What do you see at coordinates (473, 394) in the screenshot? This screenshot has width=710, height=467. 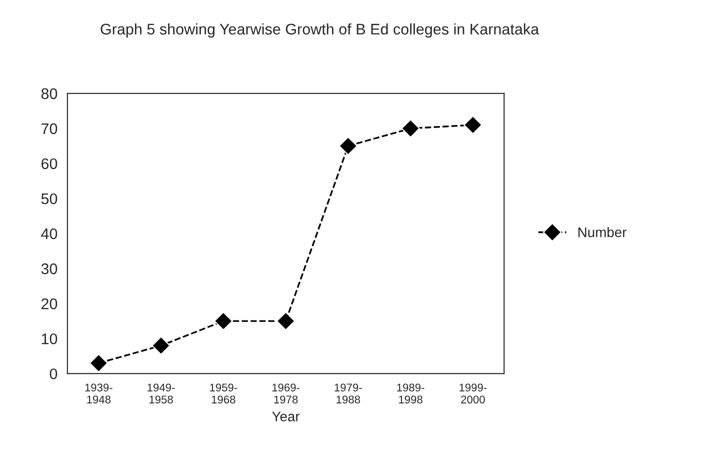 I see `x-tick-label: 1999- 2000` at bounding box center [473, 394].